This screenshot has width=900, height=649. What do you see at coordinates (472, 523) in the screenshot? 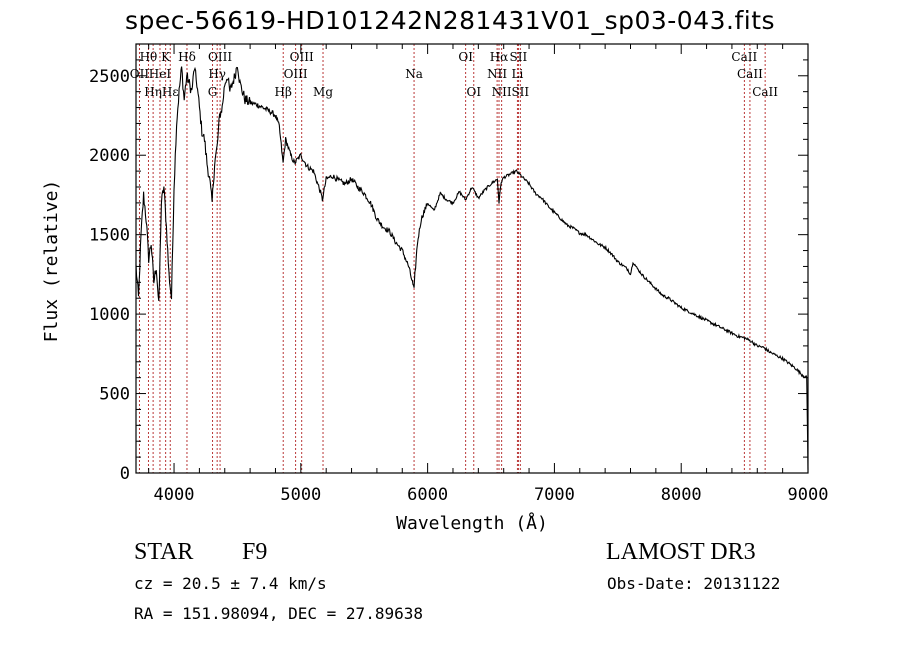
I see `x-axis-label: Wavelength (Å)` at bounding box center [472, 523].